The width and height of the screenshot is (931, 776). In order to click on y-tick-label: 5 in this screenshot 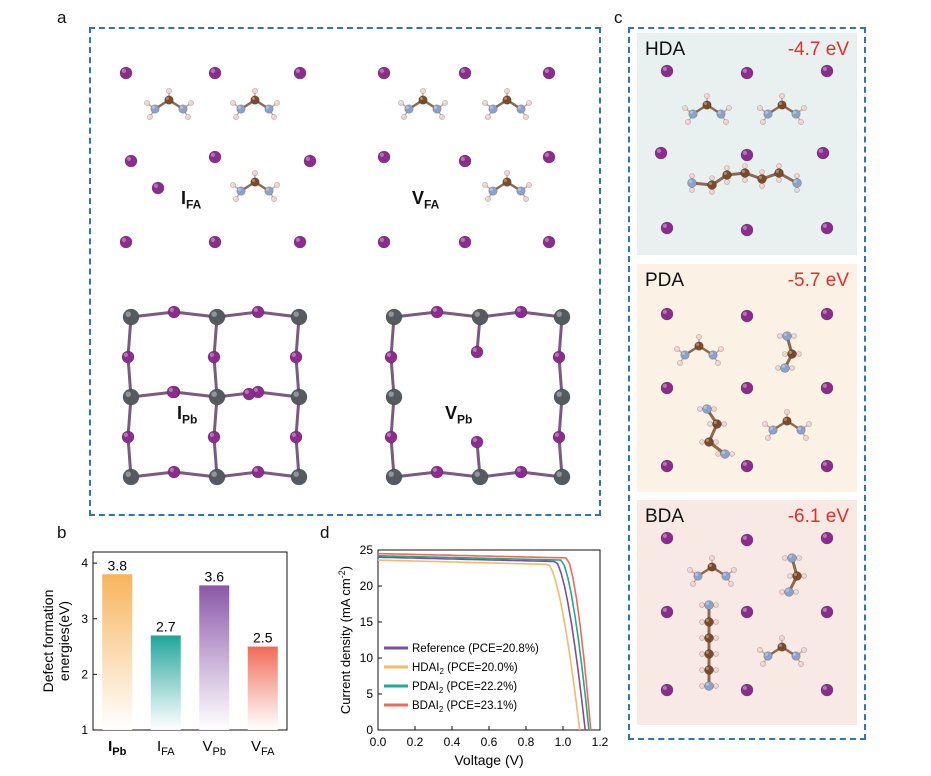, I will do `click(369, 694)`.